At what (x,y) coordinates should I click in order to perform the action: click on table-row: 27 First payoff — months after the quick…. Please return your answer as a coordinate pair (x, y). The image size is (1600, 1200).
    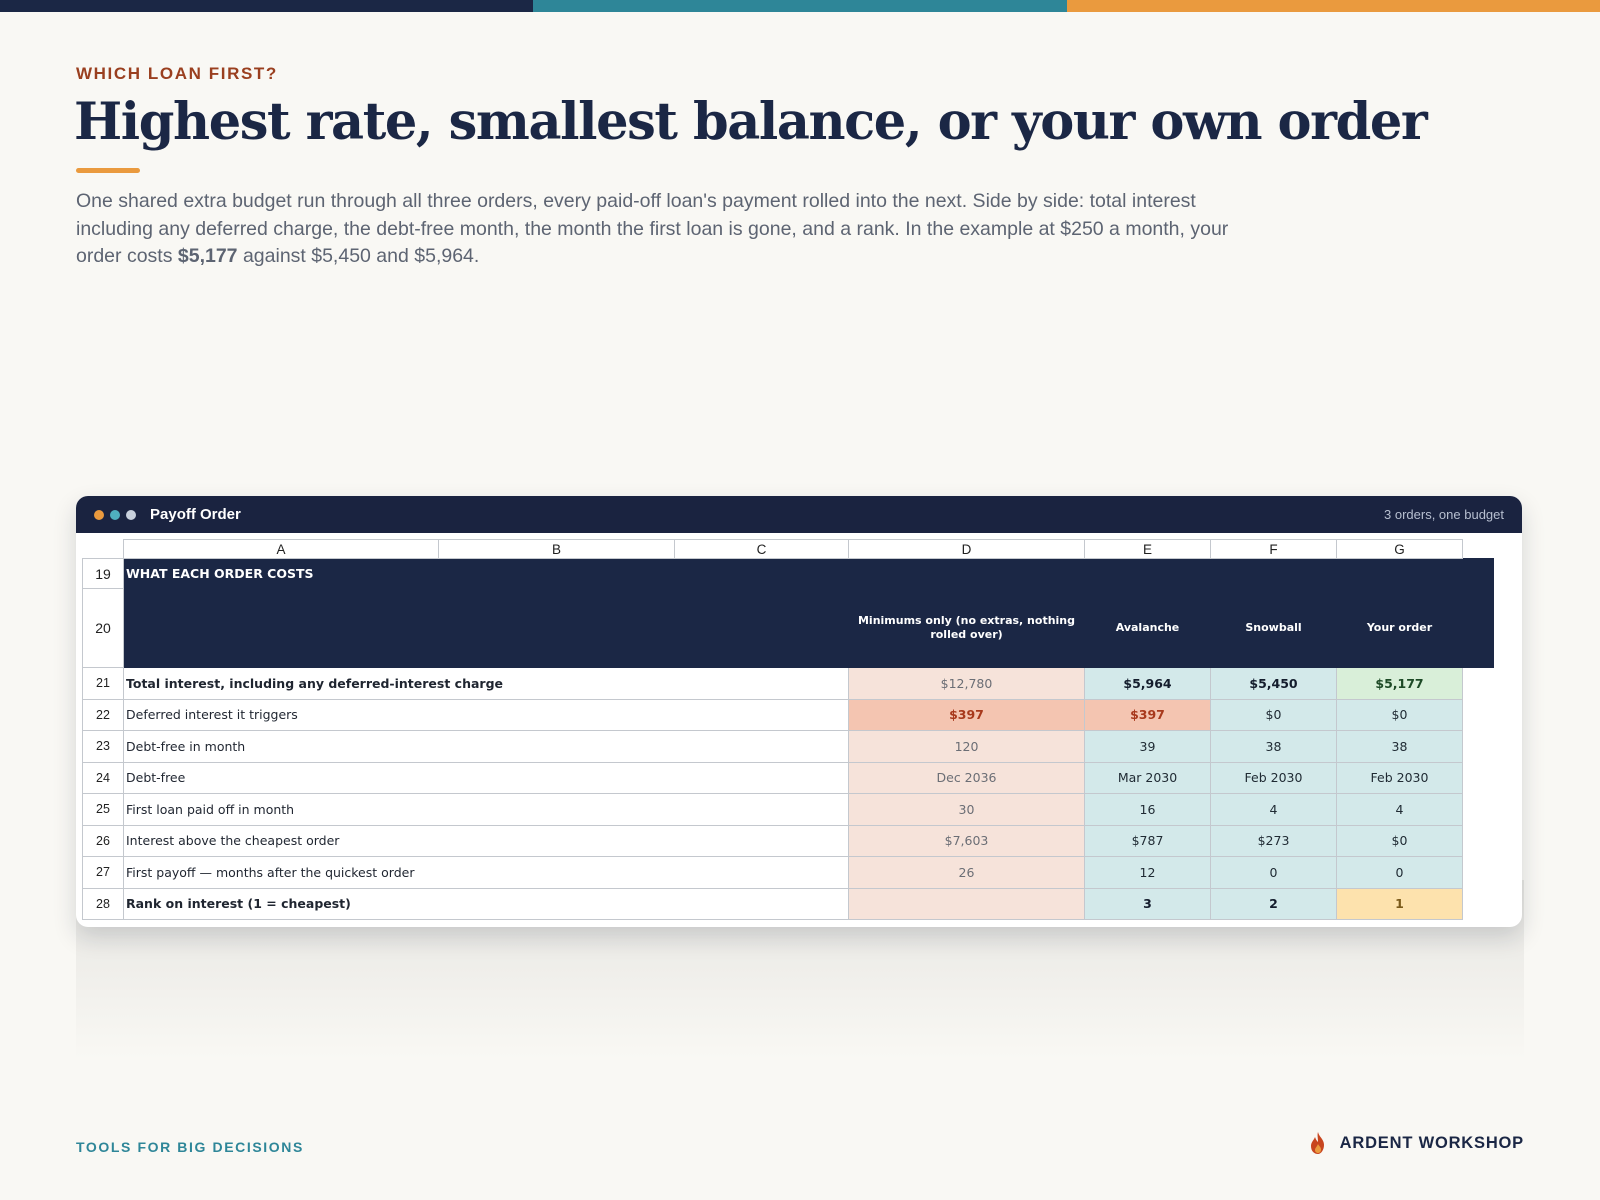
    Looking at the image, I should click on (788, 872).